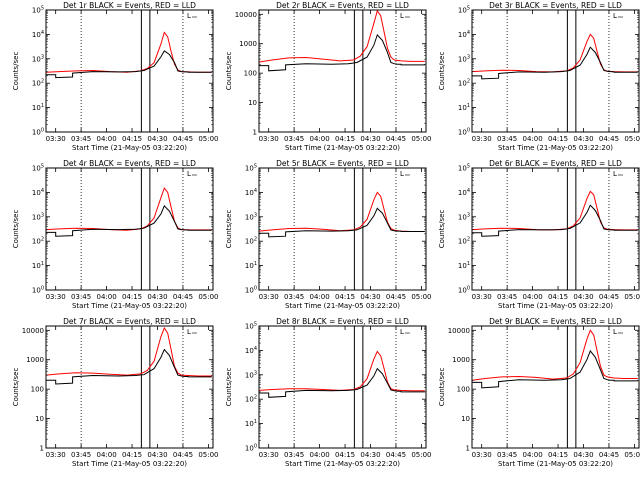 This screenshot has height=480, width=640. Describe the element at coordinates (251, 216) in the screenshot. I see `y-tick-label: 10³` at that location.